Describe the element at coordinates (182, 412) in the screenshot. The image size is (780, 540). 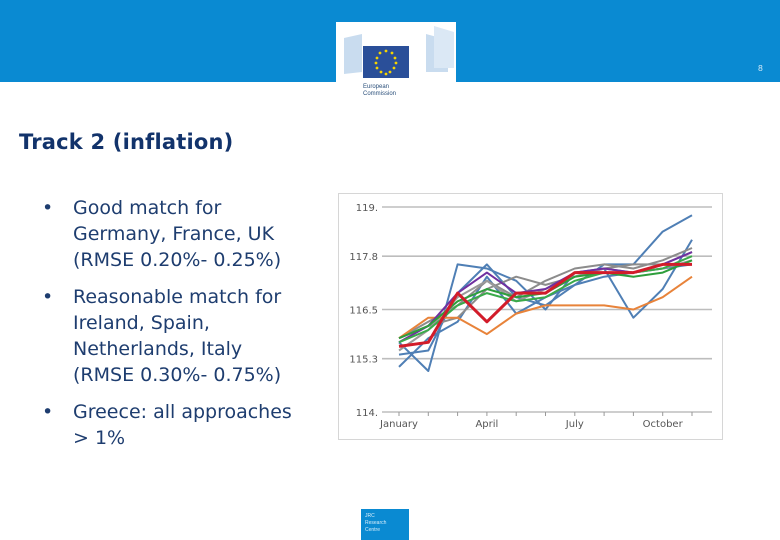
I see `bullet-line: Greece: all approaches` at that location.